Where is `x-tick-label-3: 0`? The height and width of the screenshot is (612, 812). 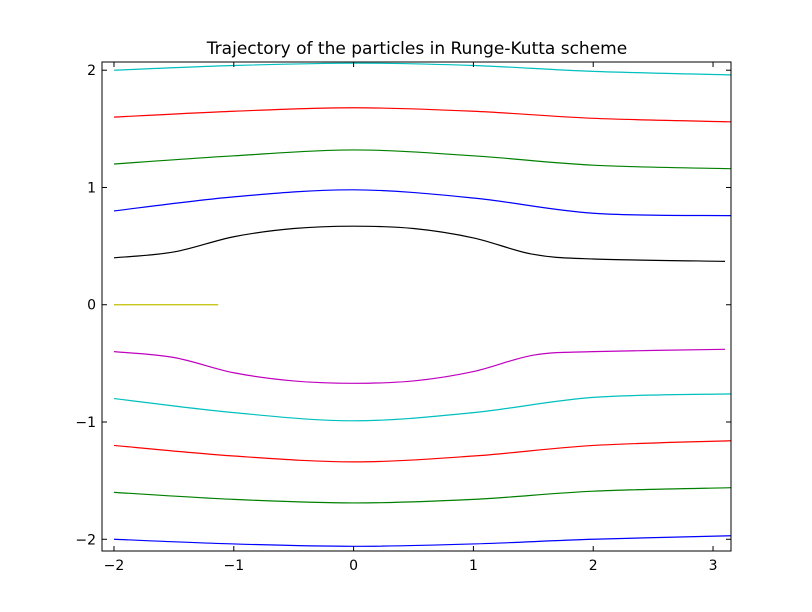 x-tick-label-3: 0 is located at coordinates (353, 566).